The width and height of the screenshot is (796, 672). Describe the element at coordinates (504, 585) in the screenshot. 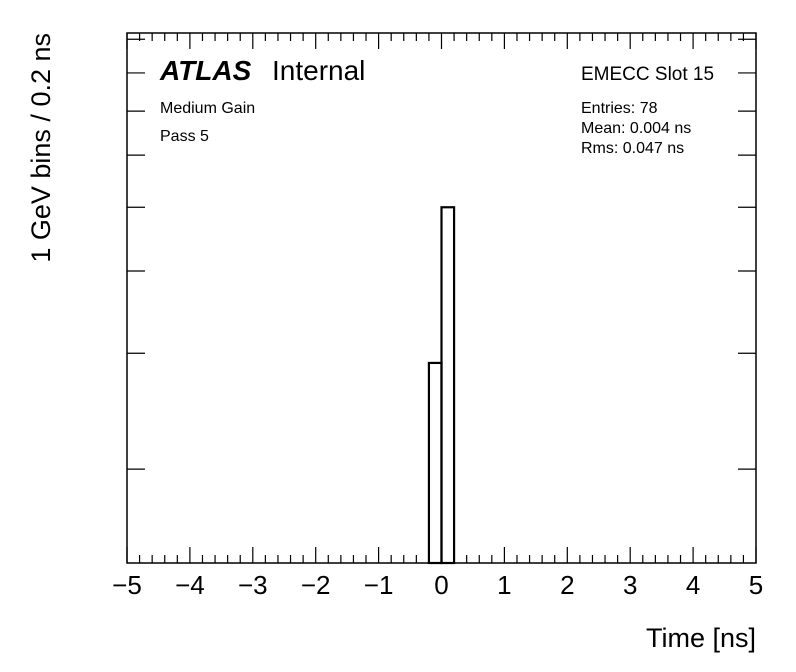

I see `x-tick-label: 1` at that location.